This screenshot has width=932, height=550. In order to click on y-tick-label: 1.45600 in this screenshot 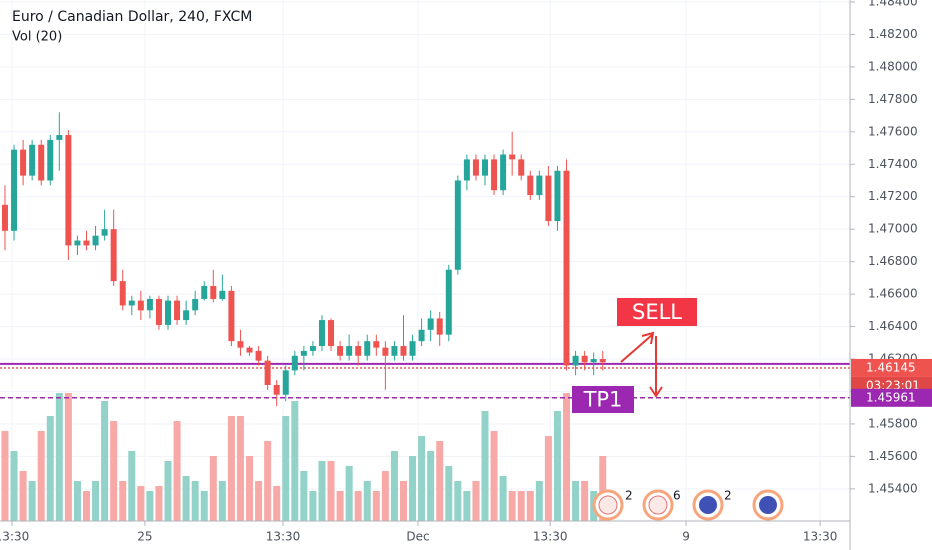, I will do `click(893, 456)`.